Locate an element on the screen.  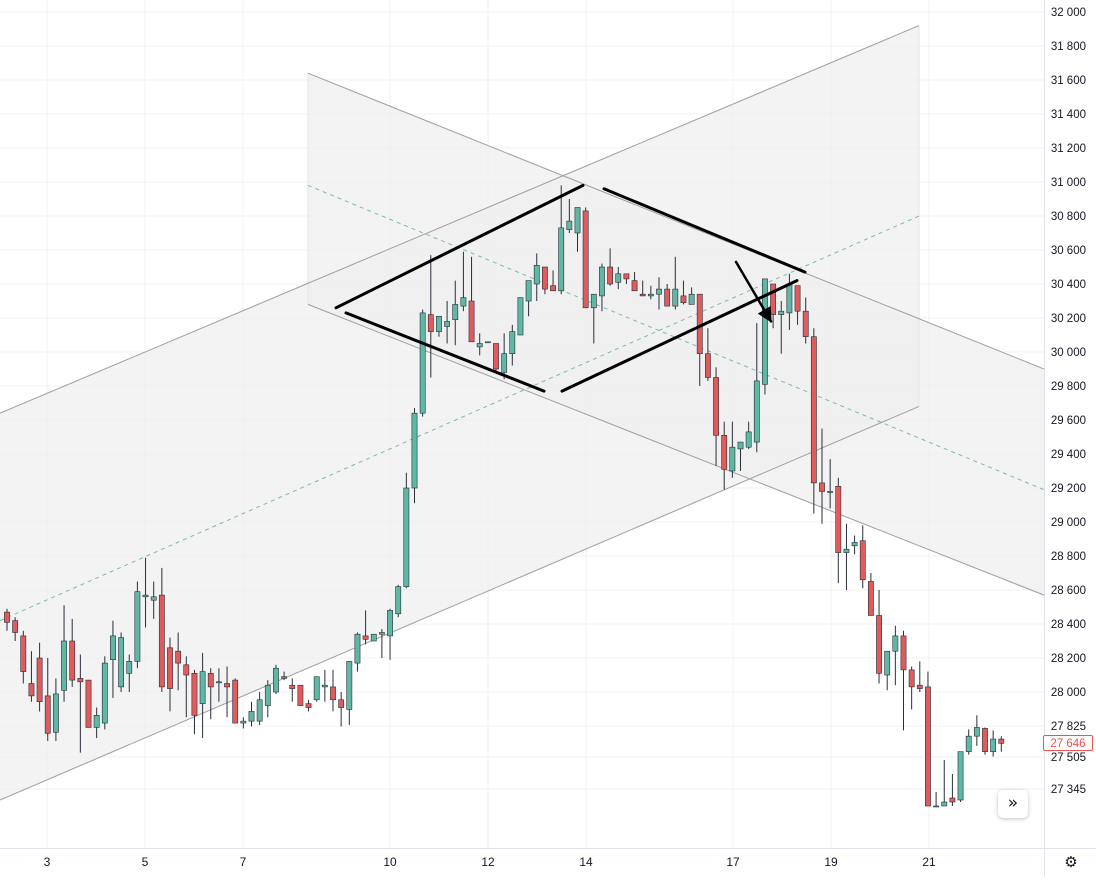
time-tick-label: 21 is located at coordinates (929, 862).